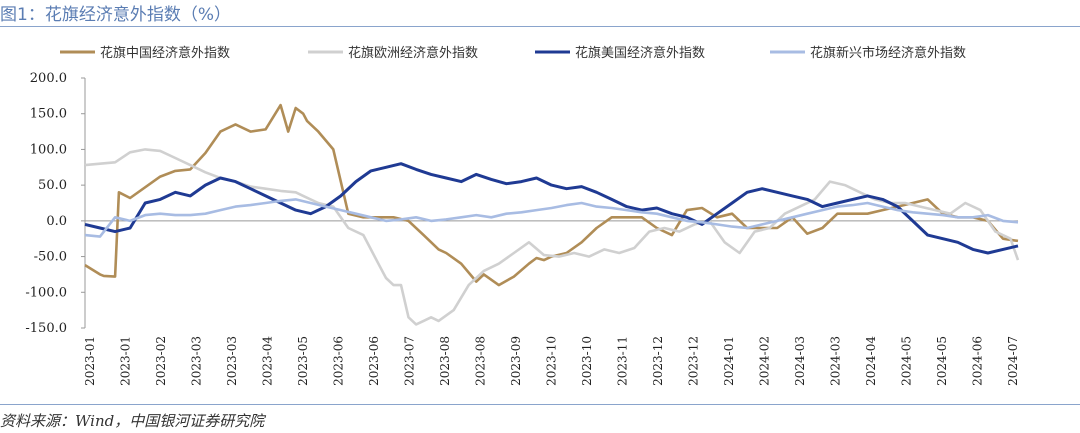  What do you see at coordinates (55, 203) in the screenshot?
I see `y-axis: -150.0 -100.0 -50.0 0.0 50.0 100.0 150.0 200.0` at bounding box center [55, 203].